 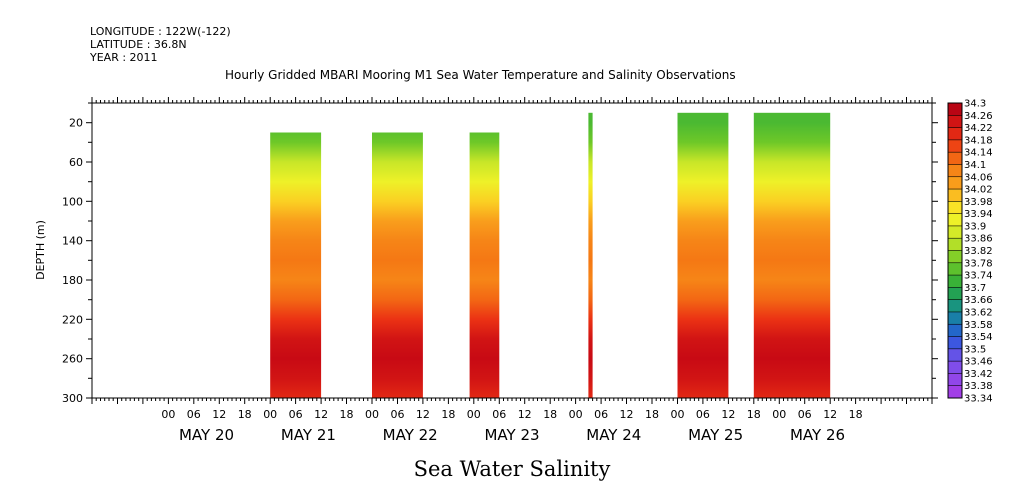 I want to click on latitude-label: LATITUDE : 36.8N, so click(x=138, y=44).